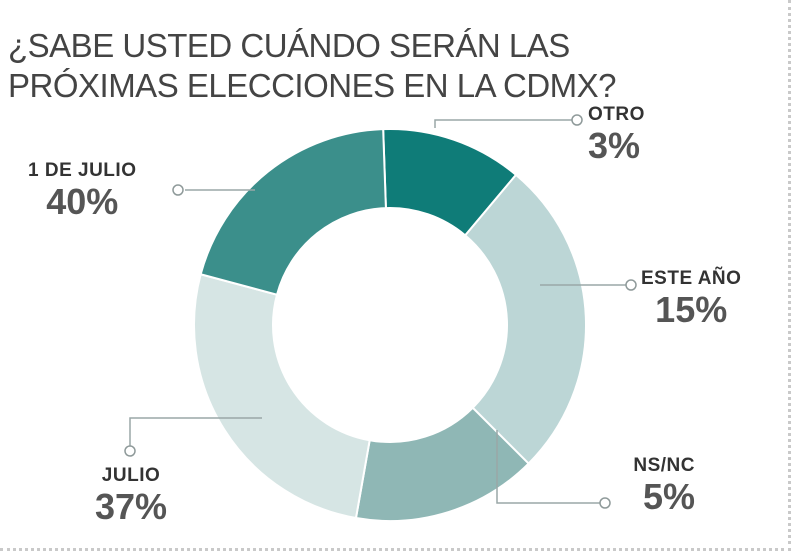 This screenshot has width=800, height=555. Describe the element at coordinates (131, 475) in the screenshot. I see `slice-label-julio: JULIO` at that location.